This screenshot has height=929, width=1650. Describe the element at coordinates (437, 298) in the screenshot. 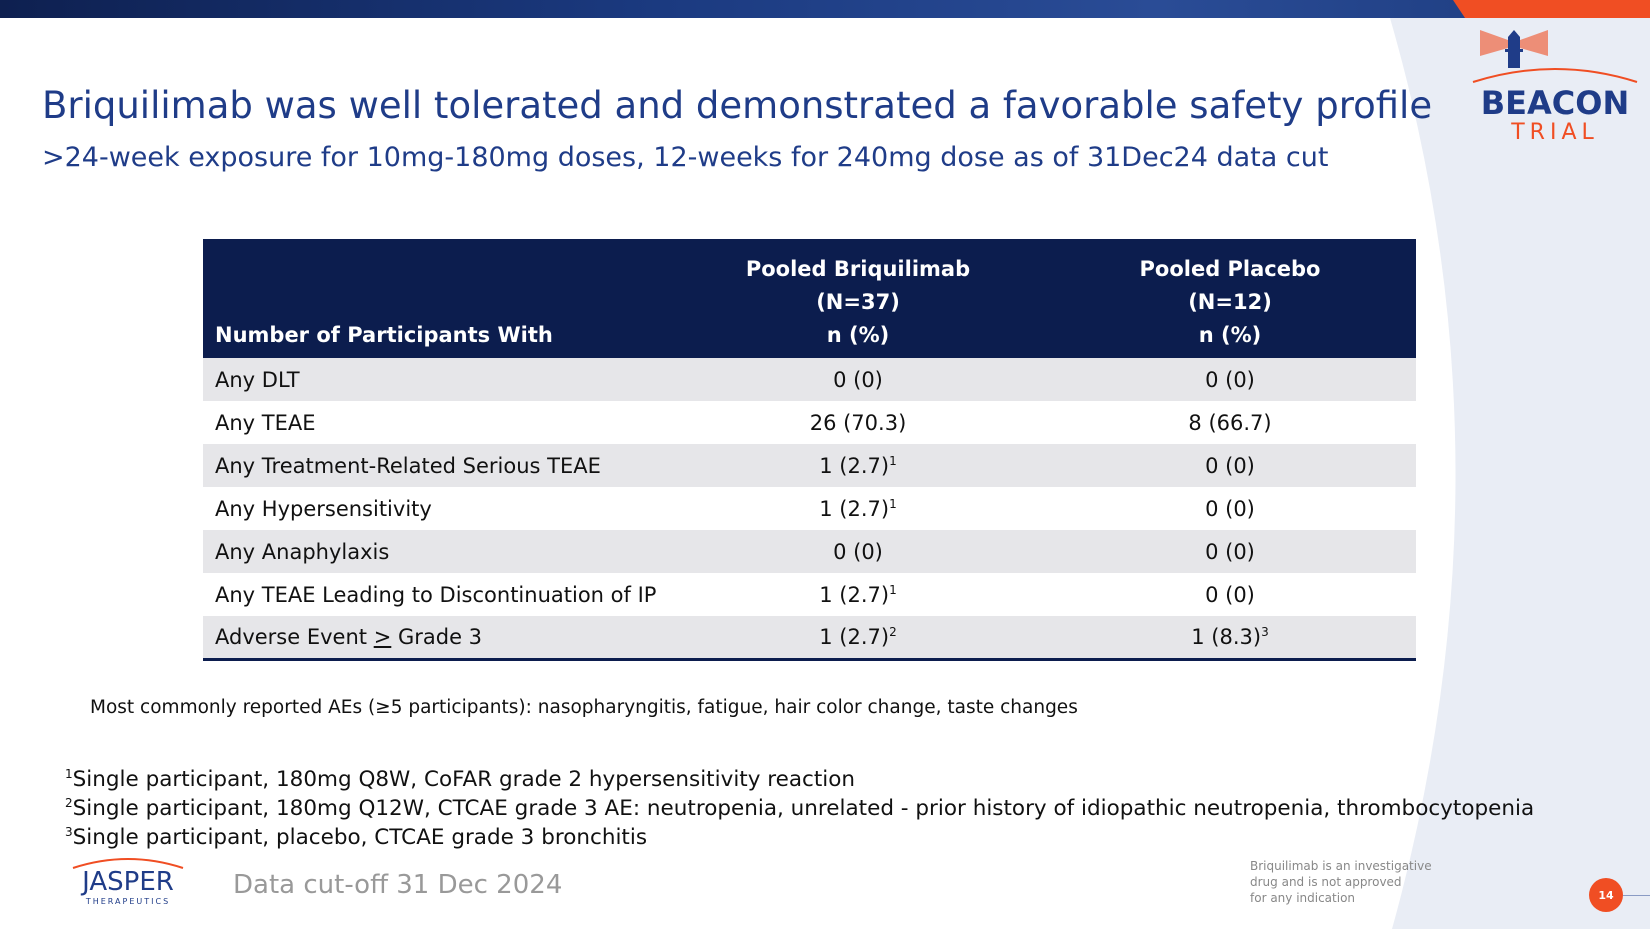

I see `header-participants: Number of Participants With` at that location.